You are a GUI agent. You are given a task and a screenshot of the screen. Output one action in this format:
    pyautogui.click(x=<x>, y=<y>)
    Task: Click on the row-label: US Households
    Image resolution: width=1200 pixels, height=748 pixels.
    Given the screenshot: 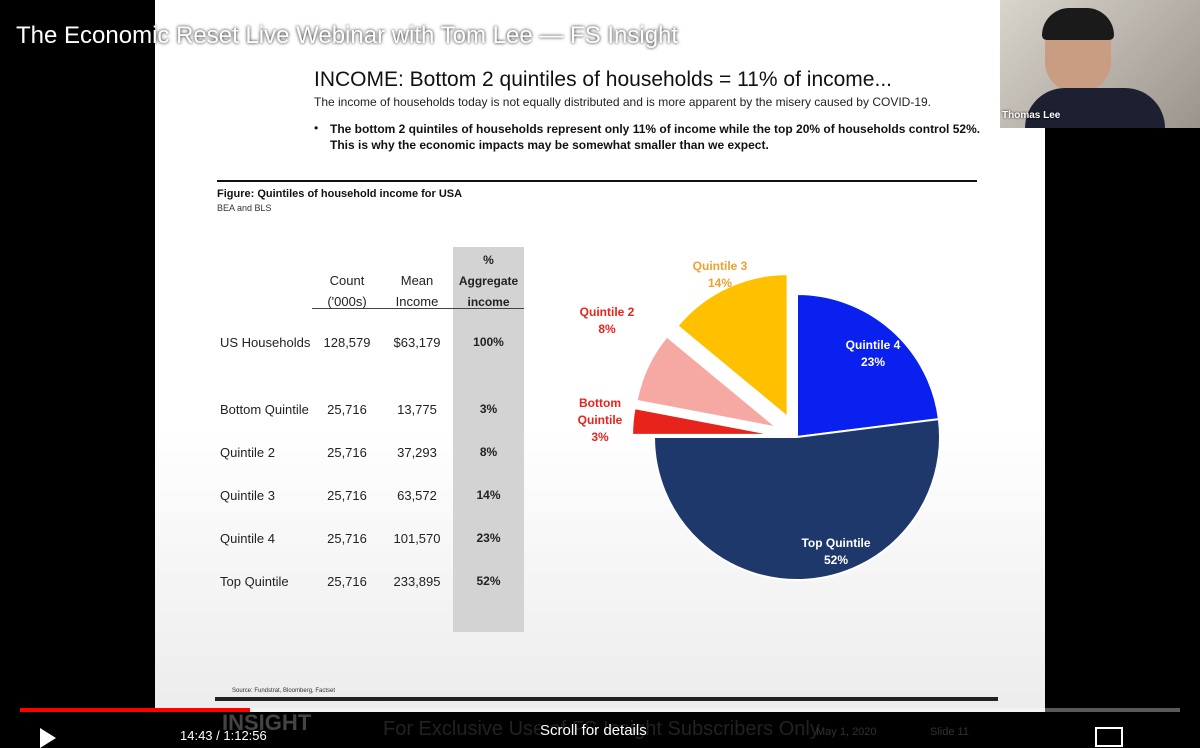 What is the action you would take?
    pyautogui.click(x=265, y=342)
    